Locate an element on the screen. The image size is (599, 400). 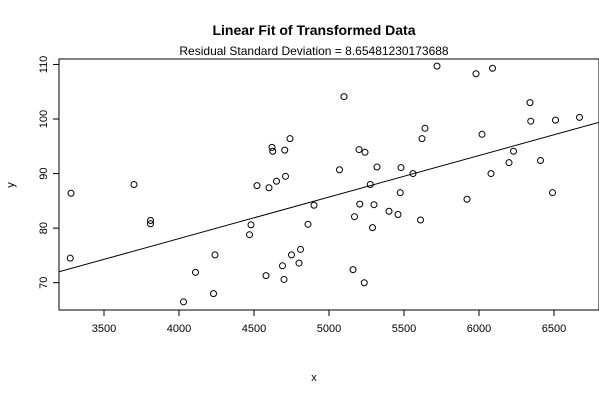
x-axis: 3500 4000 4500 5000 5500 6000 6500 is located at coordinates (329, 322).